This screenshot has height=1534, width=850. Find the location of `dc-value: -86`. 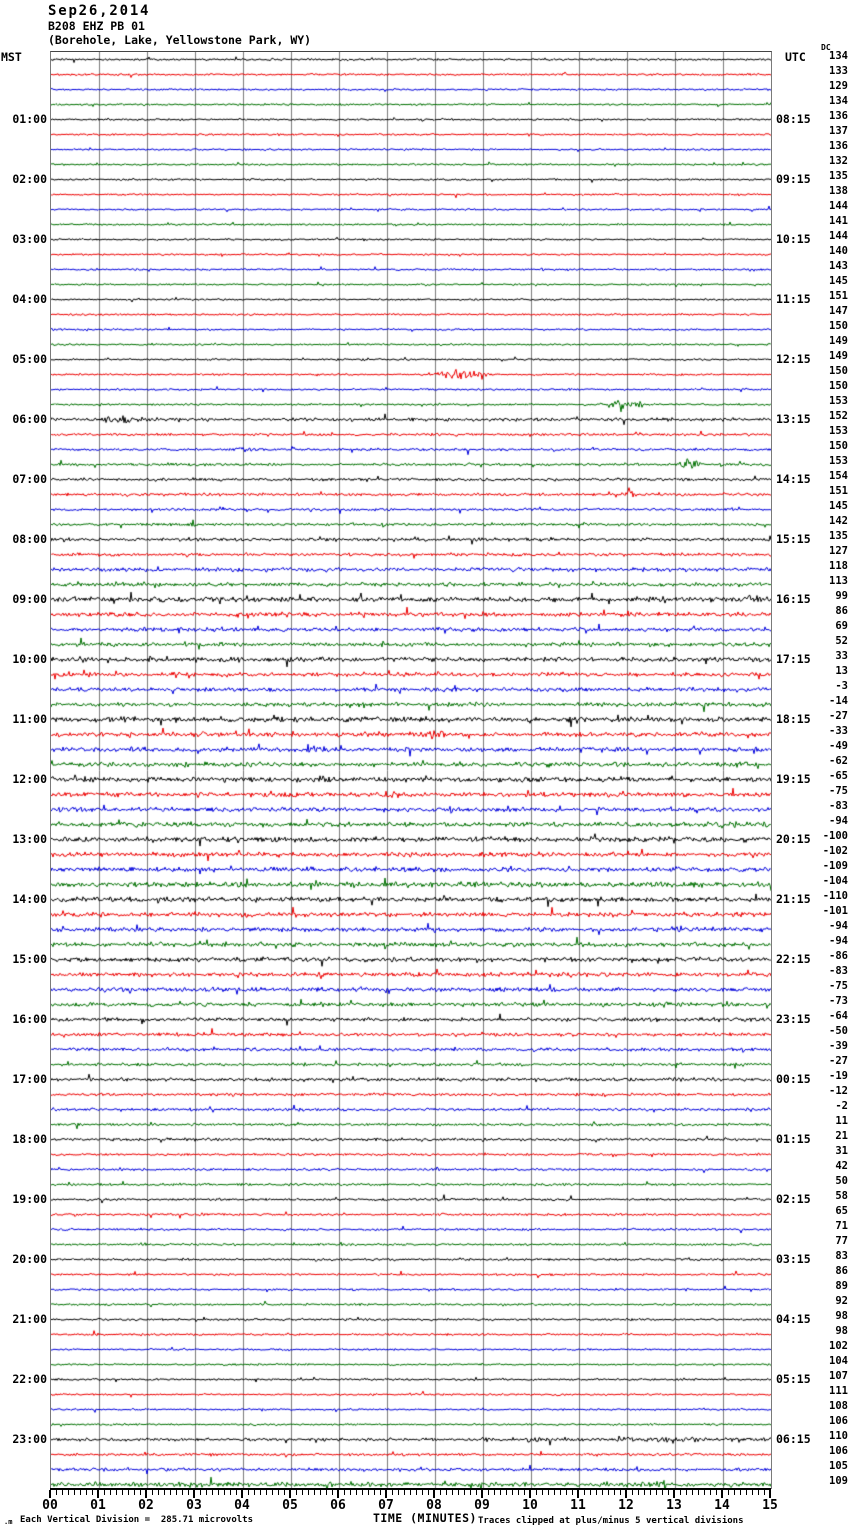

dc-value: -86 is located at coordinates (838, 955).